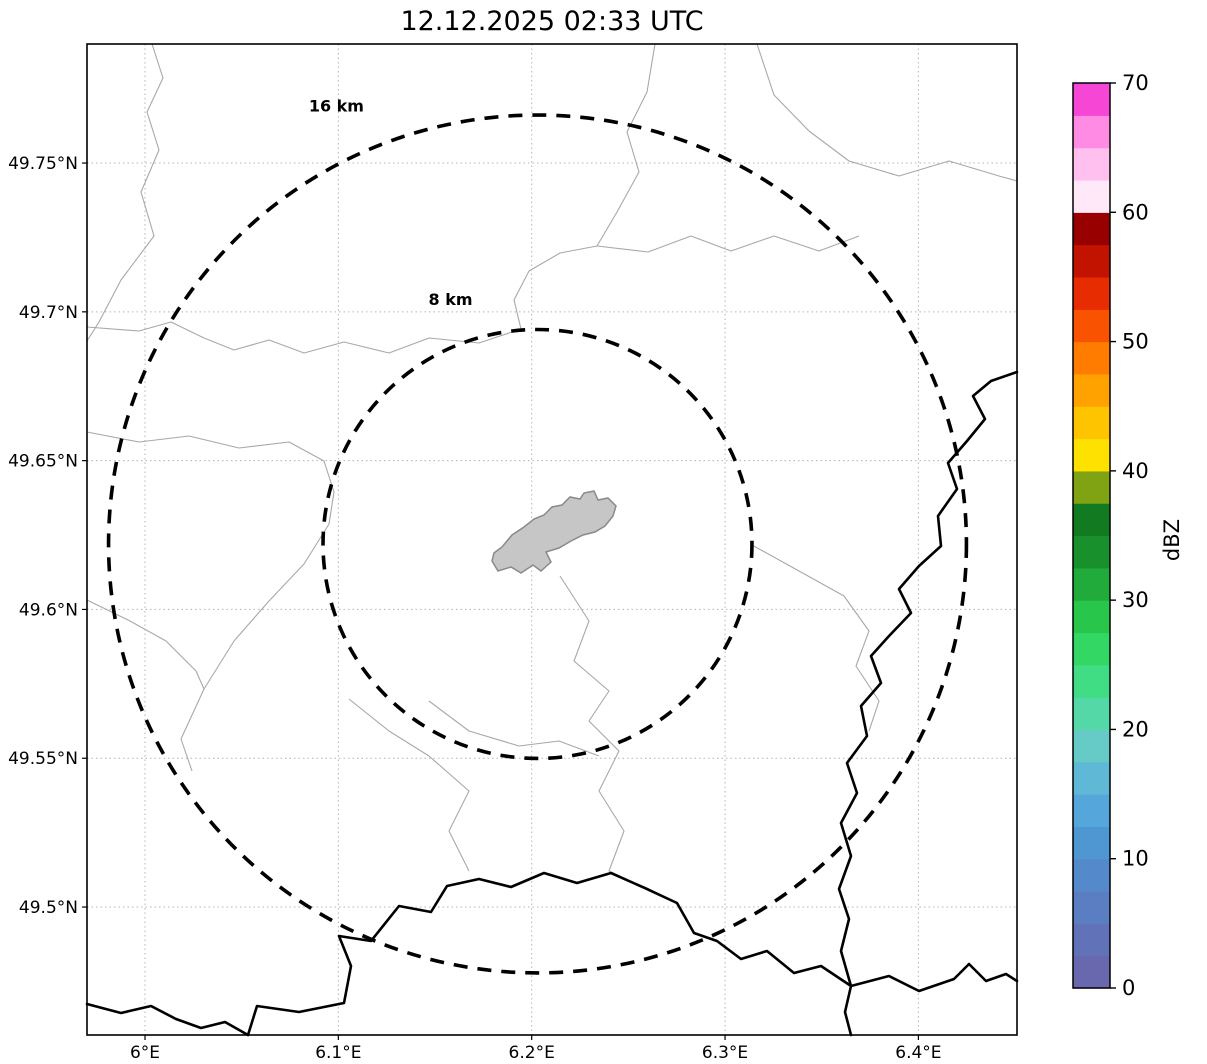 This screenshot has width=1207, height=1064. Describe the element at coordinates (43, 759) in the screenshot. I see `y-tick-label: 49.55°N` at that location.